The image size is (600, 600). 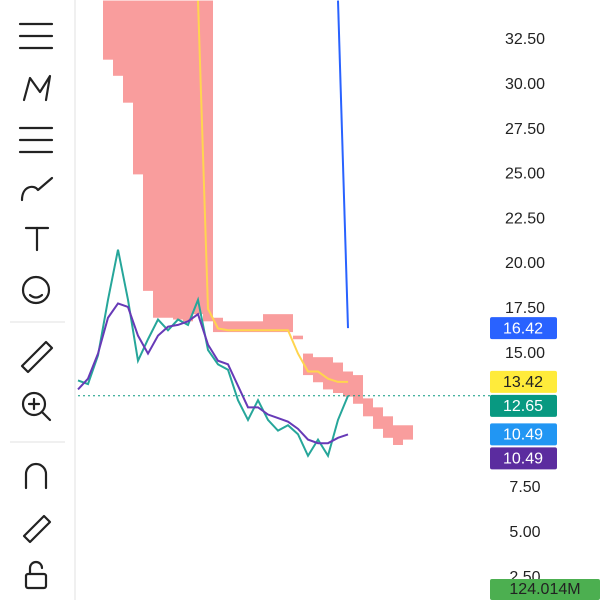 What do you see at coordinates (36, 406) in the screenshot?
I see `zoom-tool` at bounding box center [36, 406].